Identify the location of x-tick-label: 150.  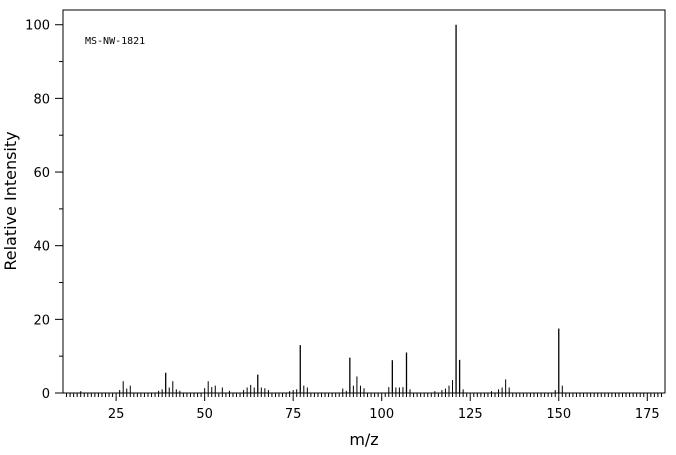
(558, 414).